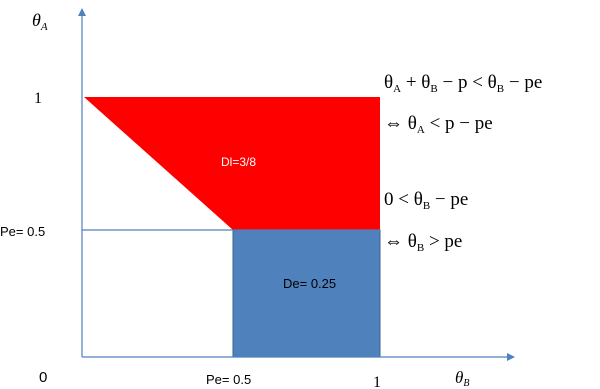  Describe the element at coordinates (463, 83) in the screenshot. I see `condition-top-line1: θA + θB − p < θB − pe` at that location.